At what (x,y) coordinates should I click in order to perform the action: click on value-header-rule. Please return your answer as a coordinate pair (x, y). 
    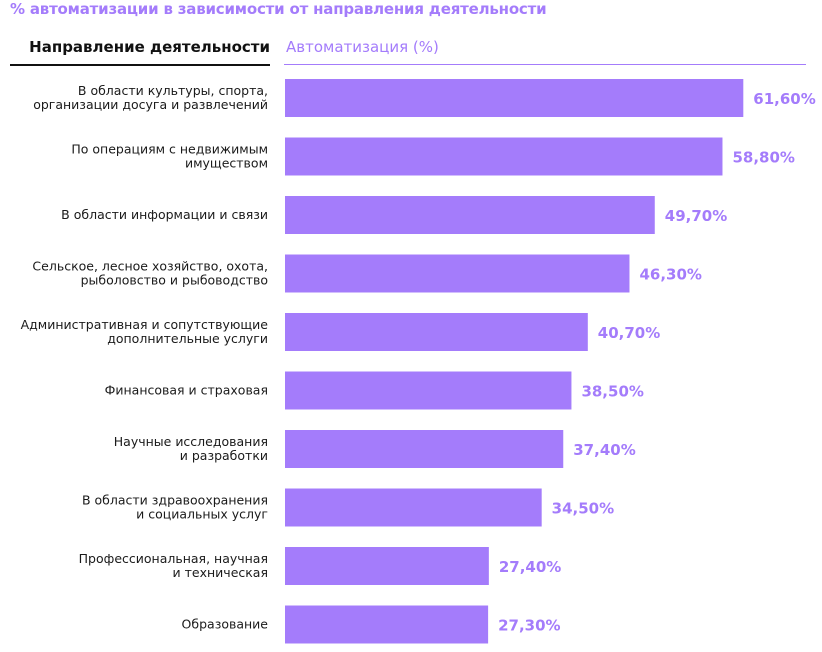
    Looking at the image, I should click on (545, 64).